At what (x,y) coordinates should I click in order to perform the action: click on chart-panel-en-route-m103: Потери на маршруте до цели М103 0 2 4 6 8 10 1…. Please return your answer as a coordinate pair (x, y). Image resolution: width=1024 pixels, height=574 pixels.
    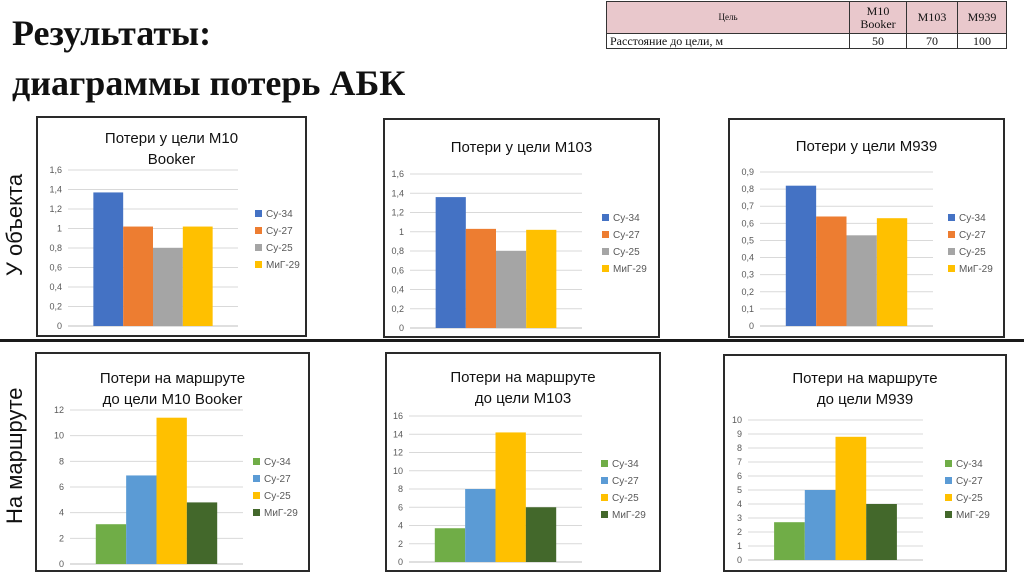
    Looking at the image, I should click on (523, 462).